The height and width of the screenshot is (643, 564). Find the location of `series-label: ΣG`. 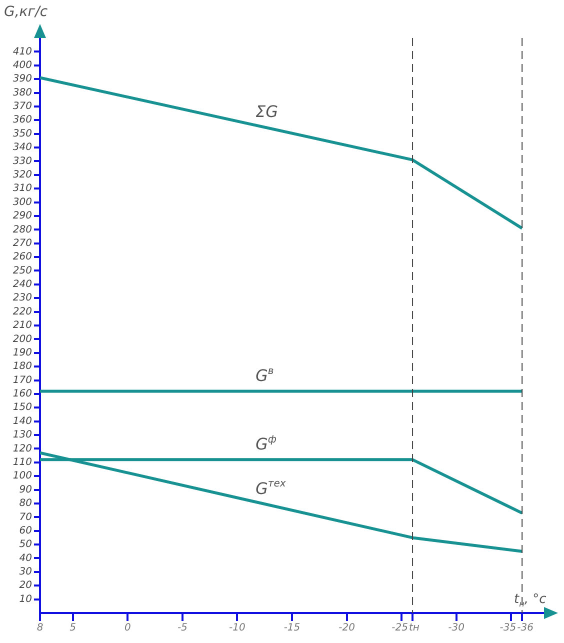

series-label: ΣG is located at coordinates (267, 111).